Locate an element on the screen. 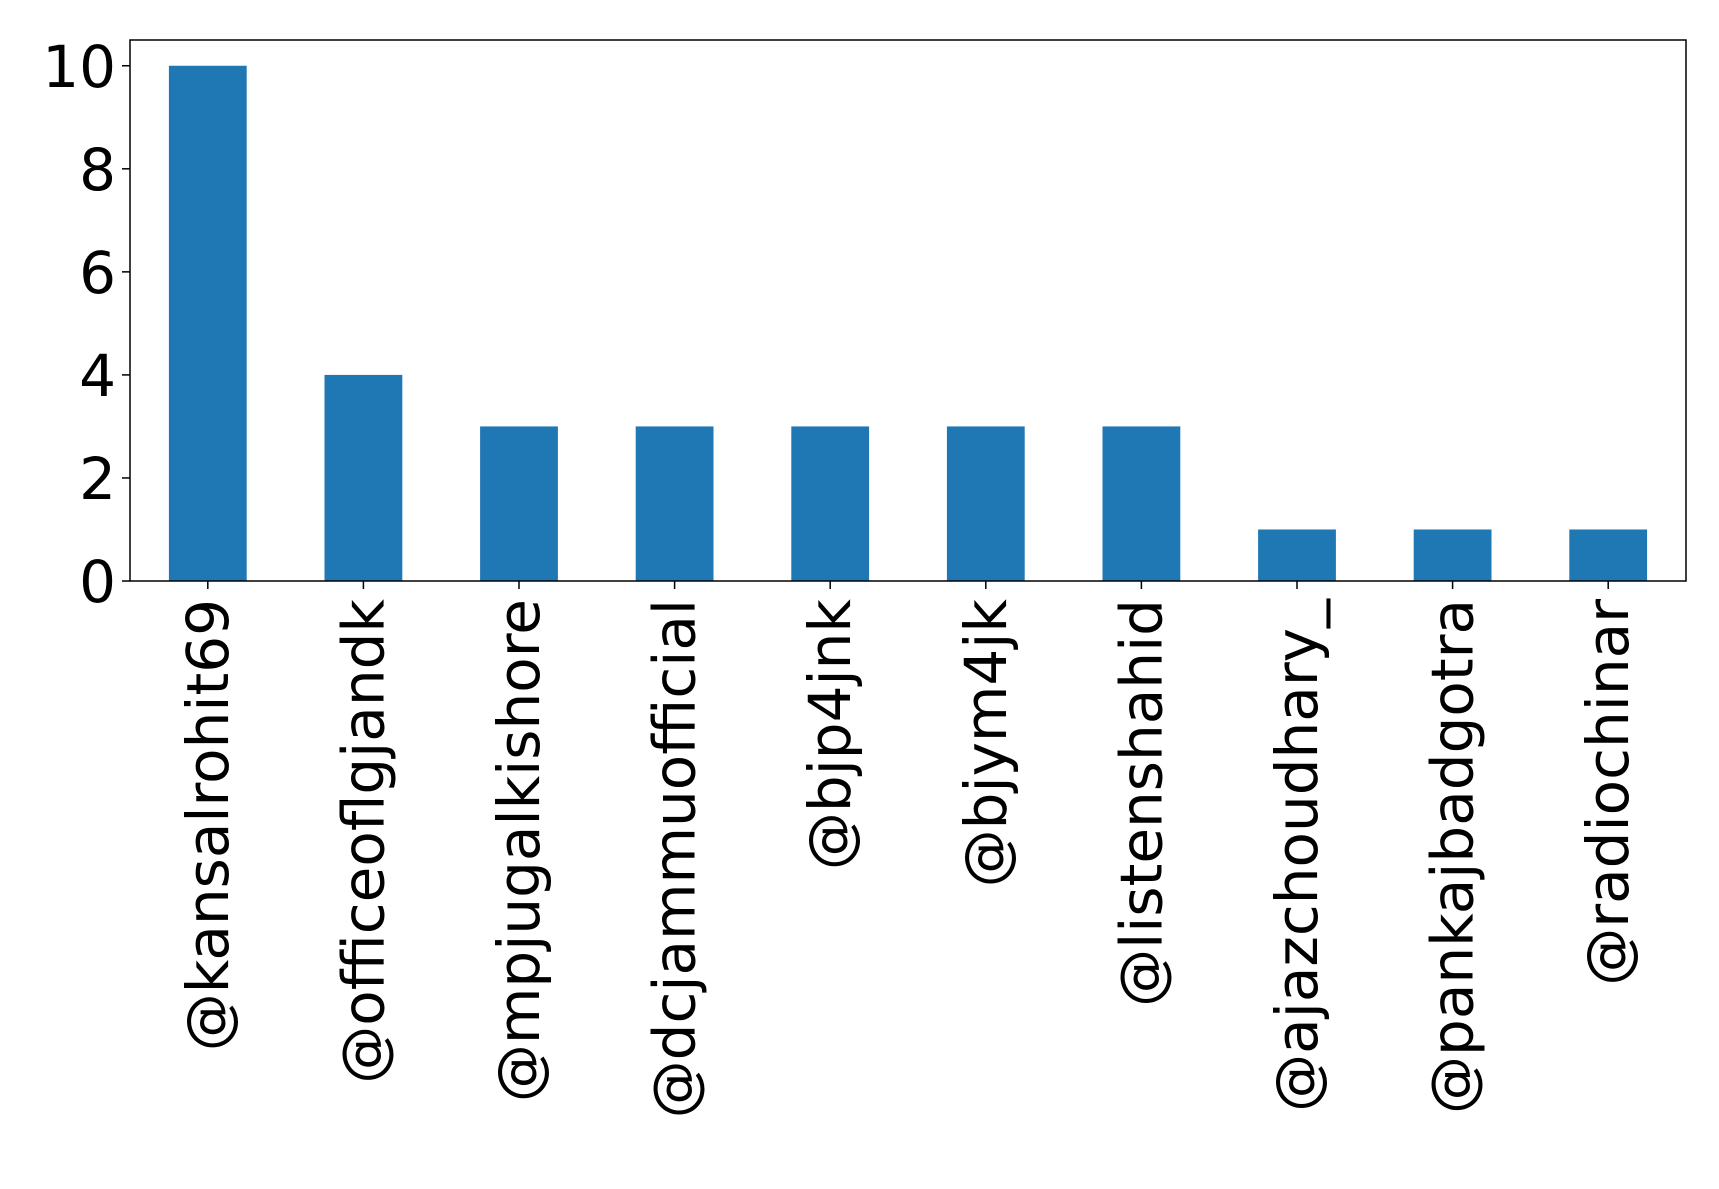 The height and width of the screenshot is (1189, 1719). x-tick-label: @kansalrohit69 is located at coordinates (208, 825).